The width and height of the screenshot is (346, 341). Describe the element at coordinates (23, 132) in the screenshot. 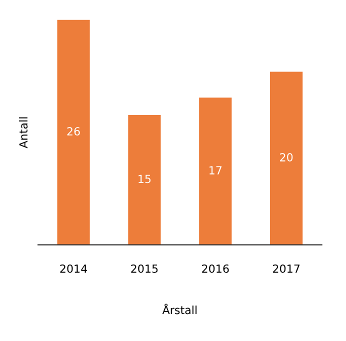

I see `y-axis-title: Antall` at that location.